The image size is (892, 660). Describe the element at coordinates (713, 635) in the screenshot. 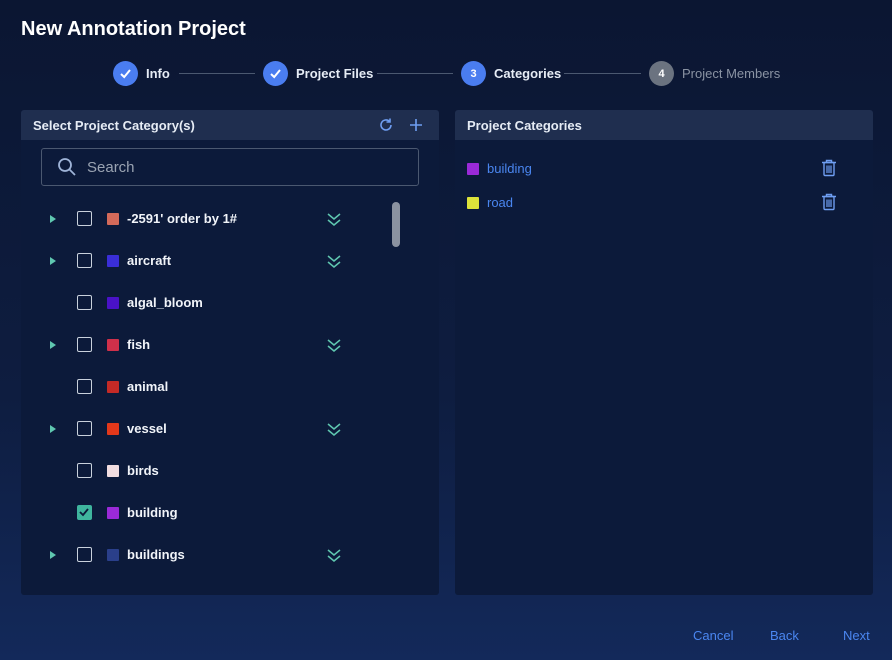

I see `cancel-button: Cancel` at that location.